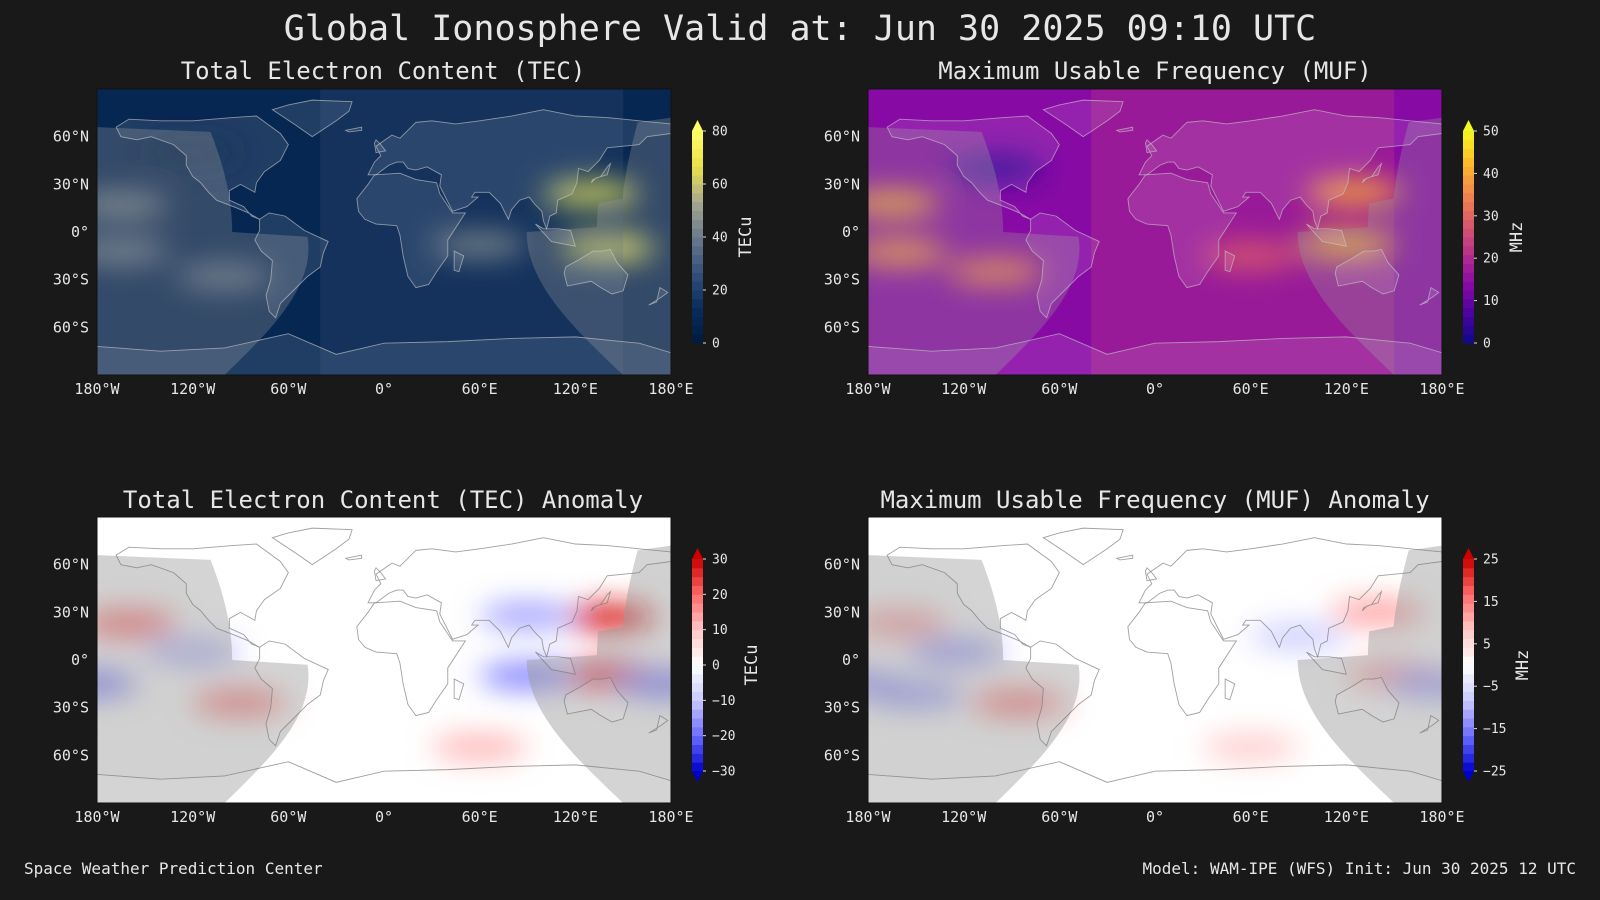 This screenshot has width=1600, height=900. Describe the element at coordinates (1154, 500) in the screenshot. I see `panel-title: Maximum Usable Frequency (MUF) Anomaly` at that location.